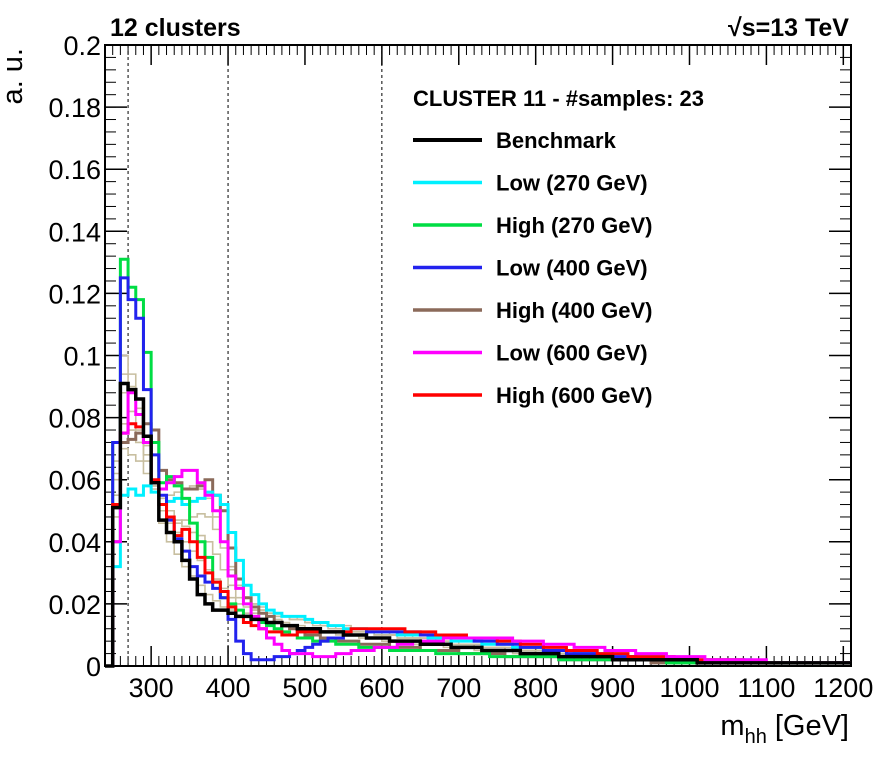  Describe the element at coordinates (74, 543) in the screenshot. I see `y-tick-label: 0.04` at that location.